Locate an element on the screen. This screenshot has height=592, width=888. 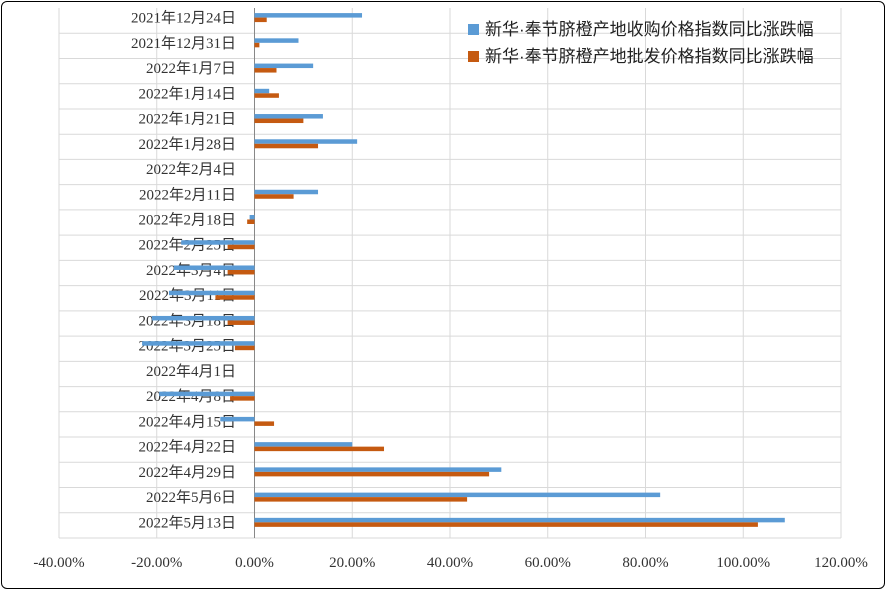
x-tick-label: 120.00% is located at coordinates (841, 563).